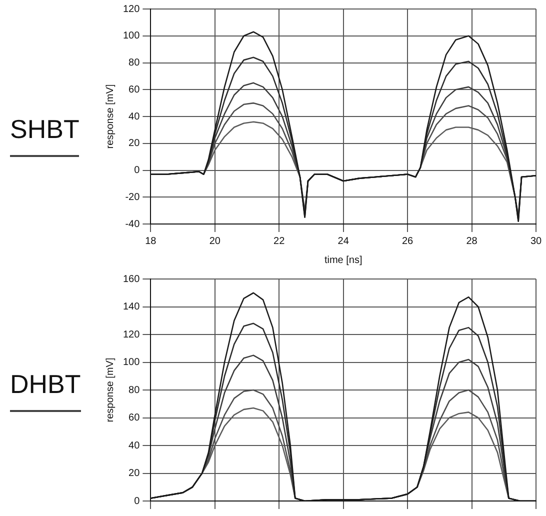 The image size is (546, 516). I want to click on y-tick-label: -40, so click(132, 224).